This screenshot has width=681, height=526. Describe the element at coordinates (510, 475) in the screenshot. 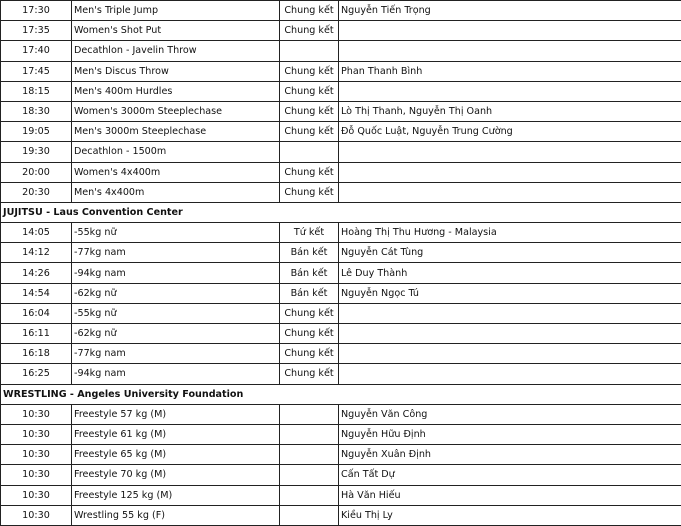

I see `athletes-cell: Cấn Tất Dự` at that location.